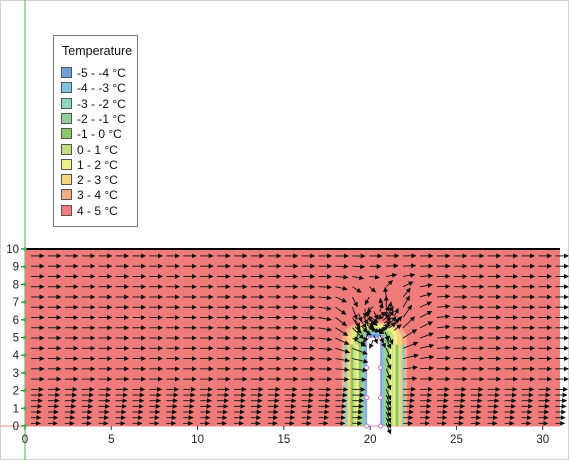 The width and height of the screenshot is (569, 460). I want to click on y-tick-label: 1, so click(16, 409).